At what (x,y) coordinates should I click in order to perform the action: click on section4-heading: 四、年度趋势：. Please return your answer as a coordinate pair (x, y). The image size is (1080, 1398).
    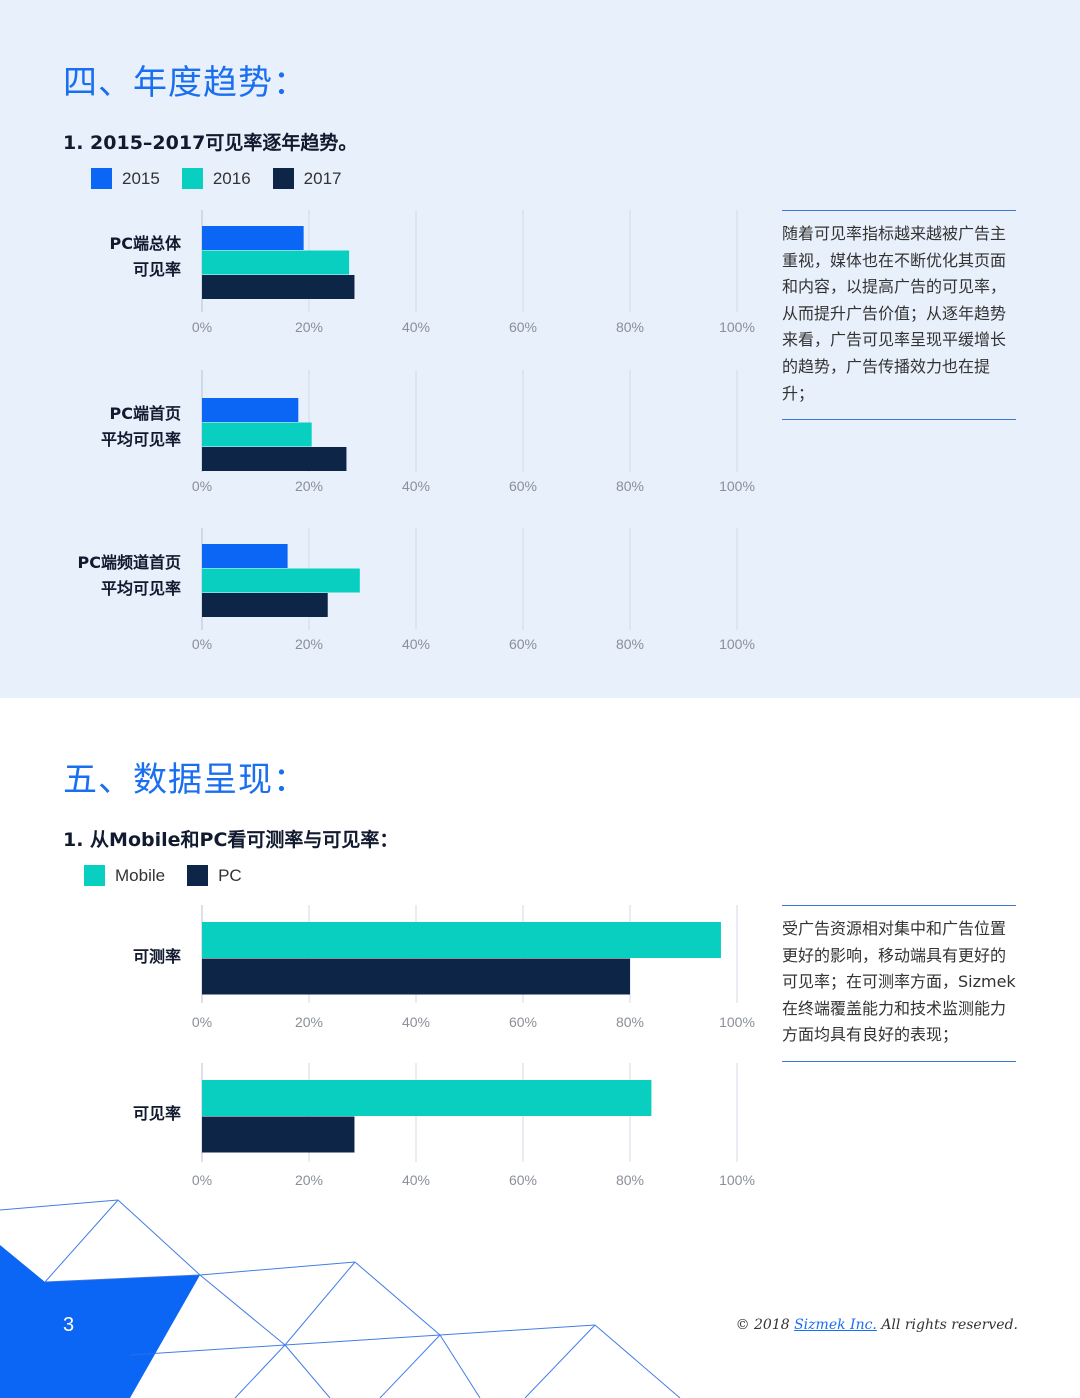
    Looking at the image, I should click on (185, 83).